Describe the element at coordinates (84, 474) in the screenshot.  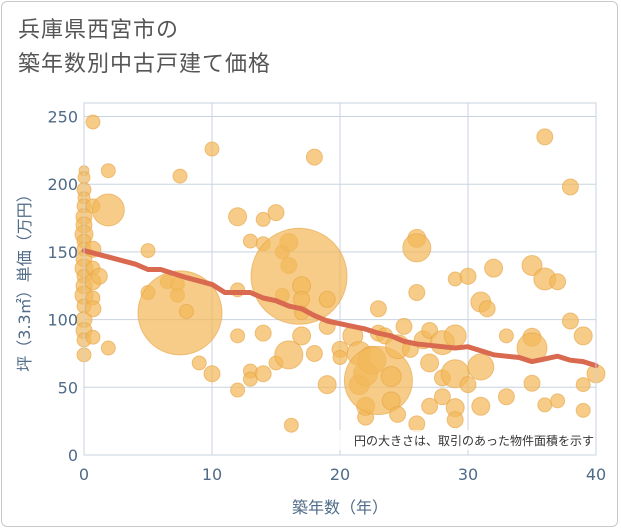
I see `x-tick-label: 0` at that location.